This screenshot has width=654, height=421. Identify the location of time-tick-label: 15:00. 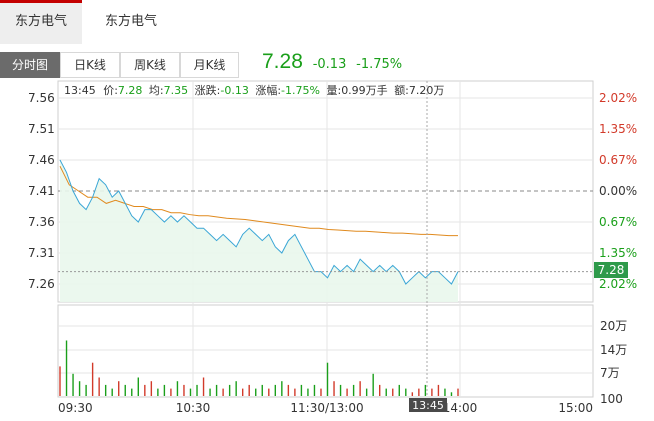
(575, 408).